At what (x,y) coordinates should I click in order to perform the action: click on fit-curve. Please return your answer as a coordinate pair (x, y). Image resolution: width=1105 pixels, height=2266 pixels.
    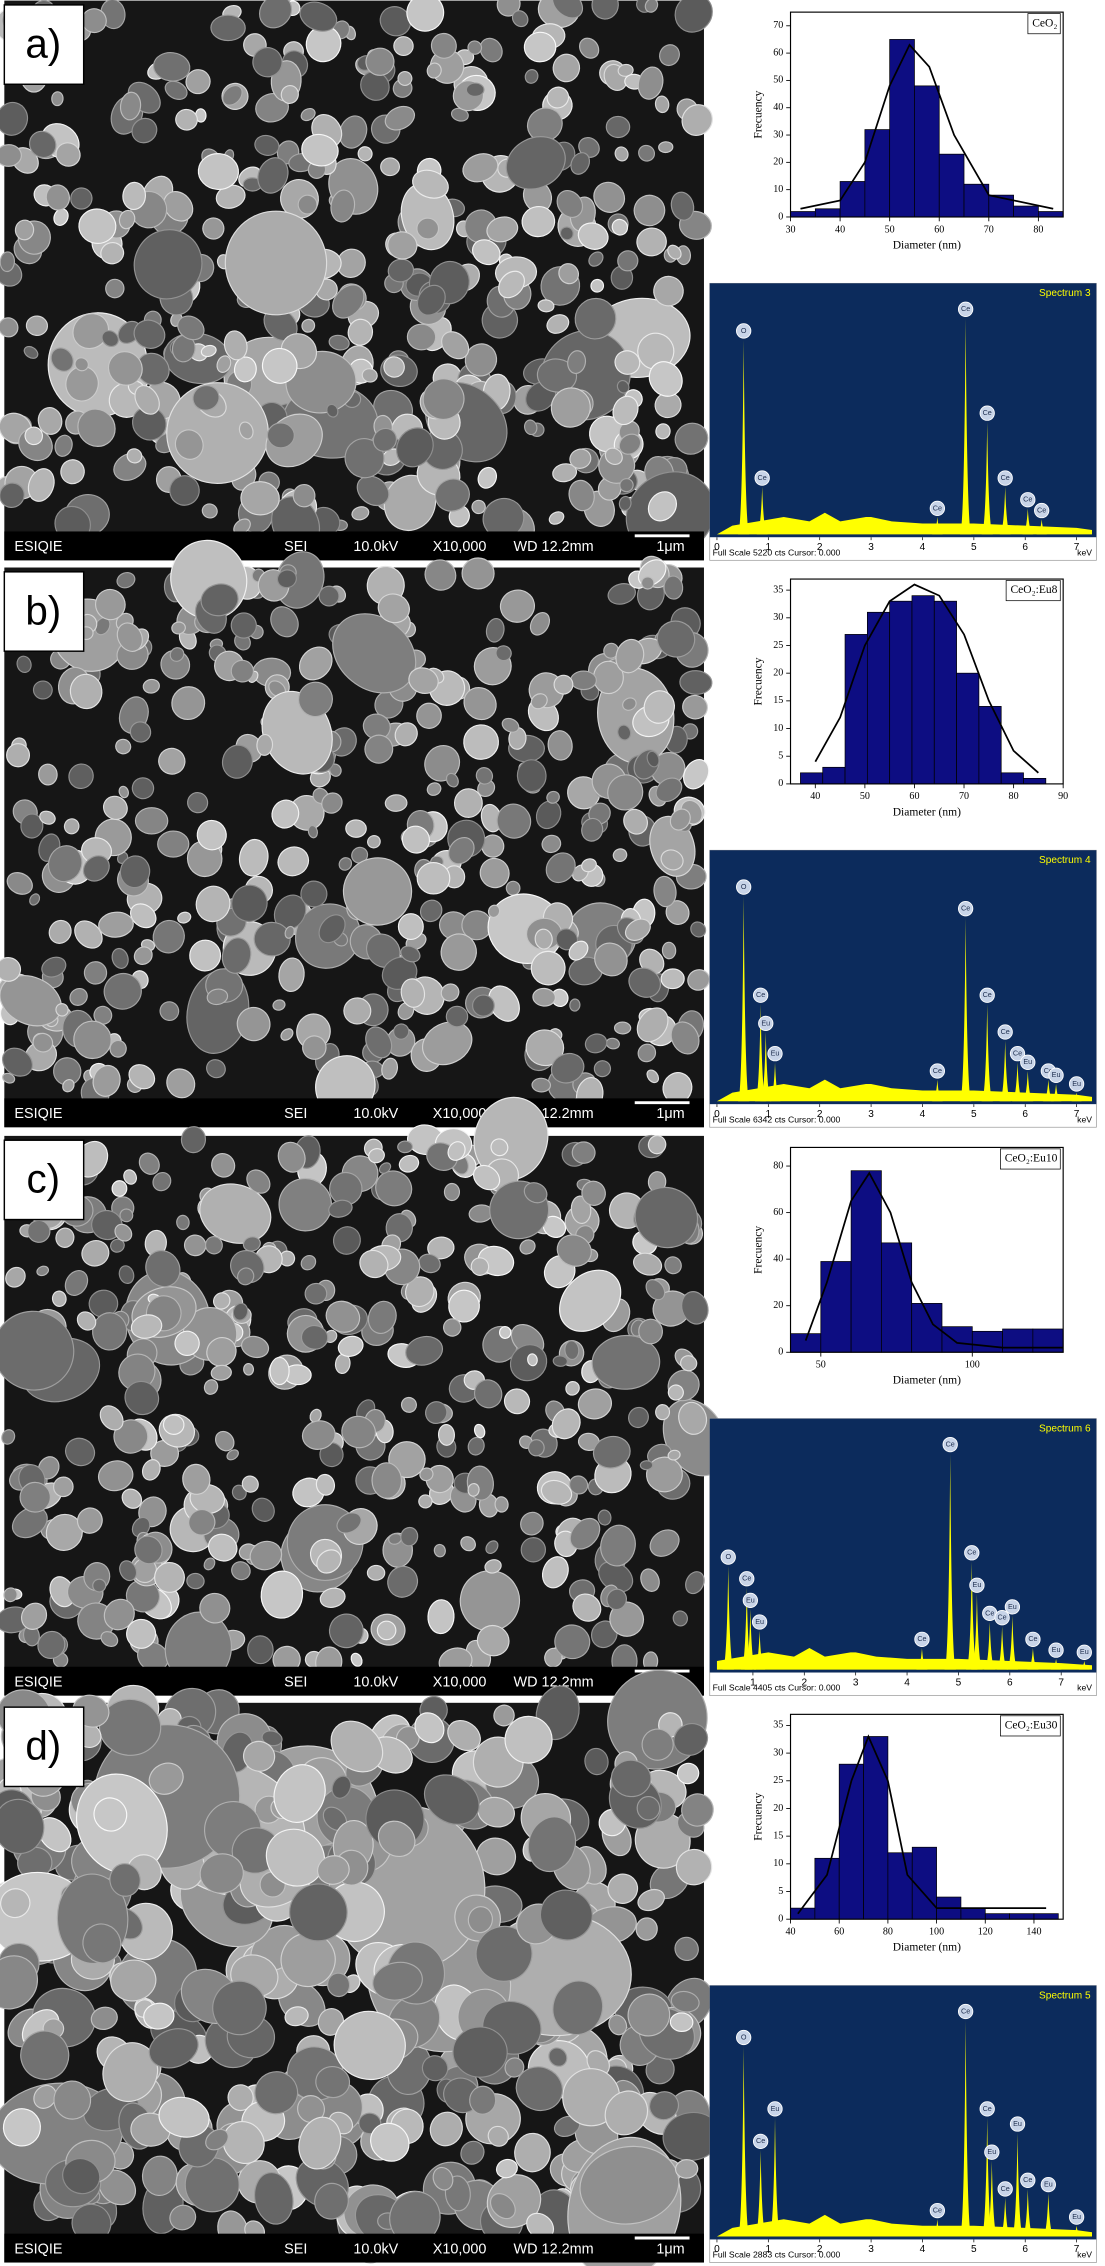
    Looking at the image, I should click on (926, 678).